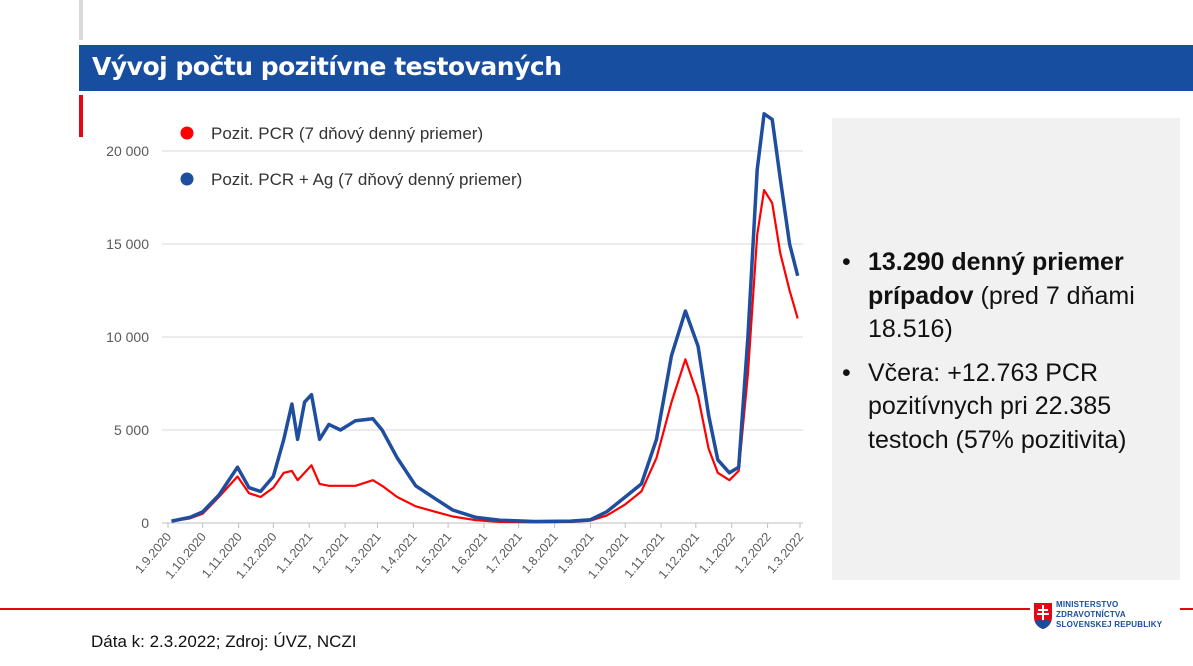  What do you see at coordinates (1087, 604) in the screenshot?
I see `logo-line: MINISTERSTVO` at bounding box center [1087, 604].